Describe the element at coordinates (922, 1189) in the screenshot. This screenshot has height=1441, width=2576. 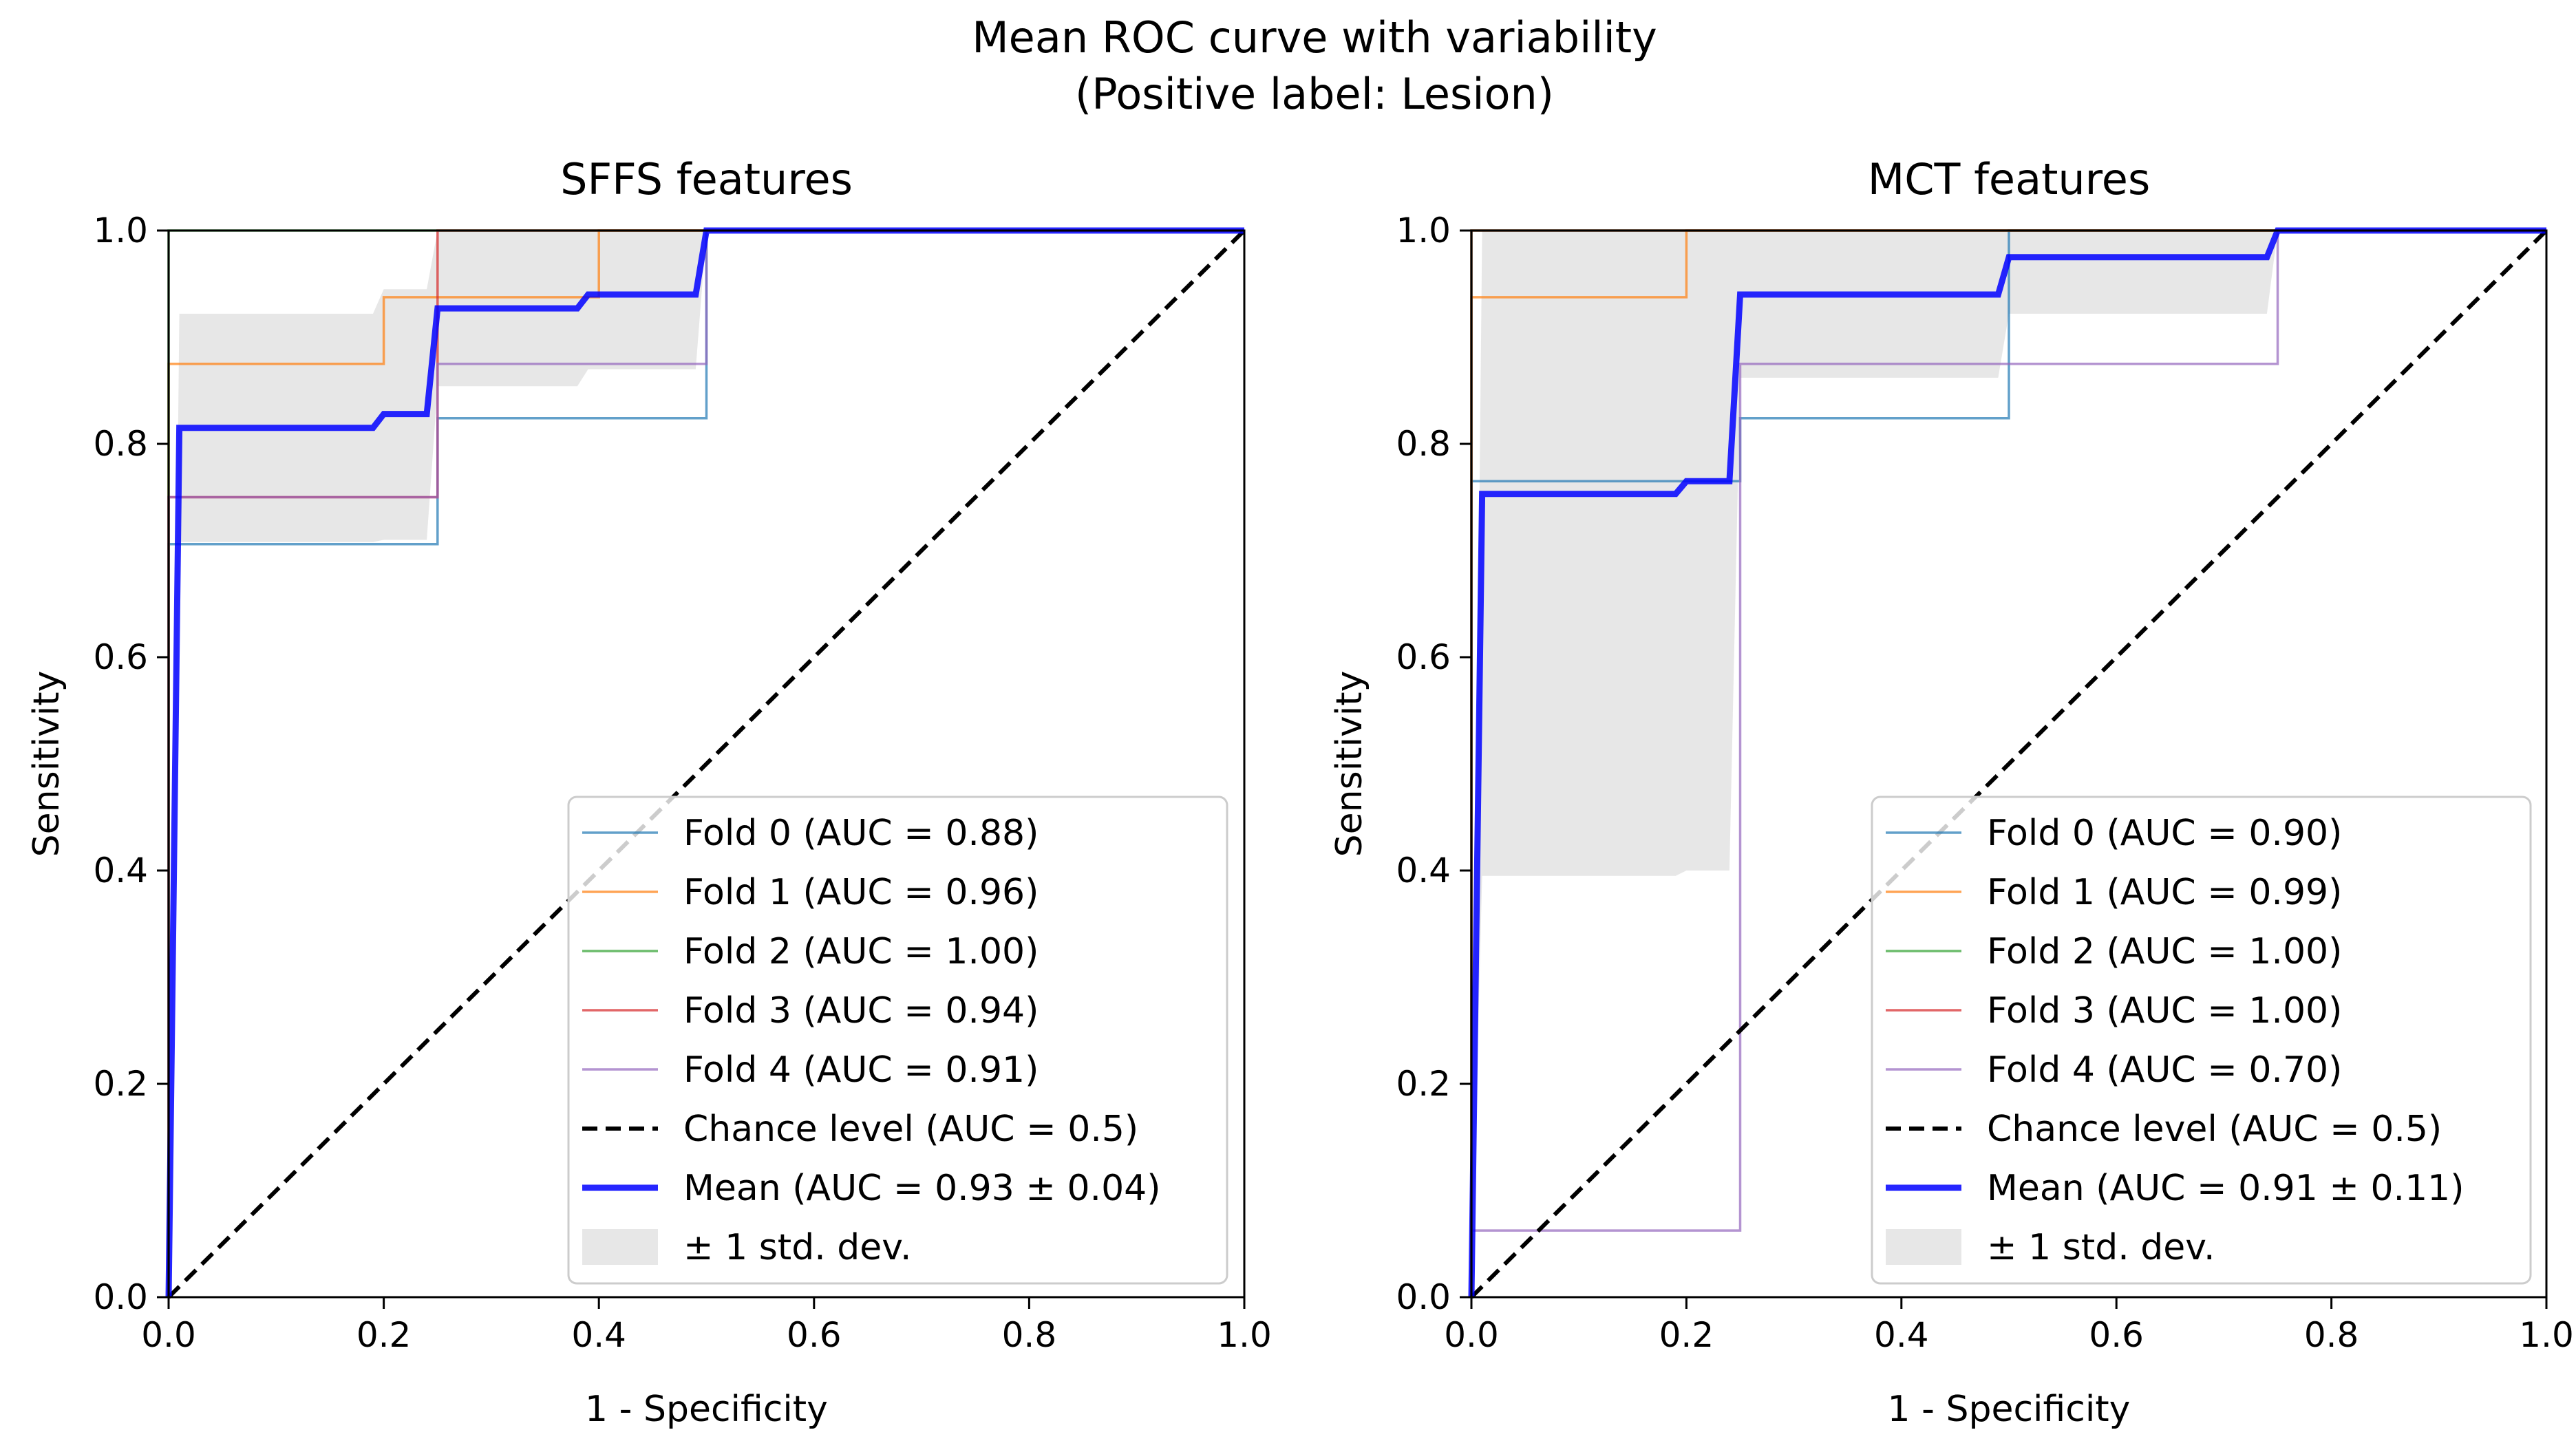
I see `legend-entry-label: Mean (AUC = 0.93 ± 0.04)` at that location.